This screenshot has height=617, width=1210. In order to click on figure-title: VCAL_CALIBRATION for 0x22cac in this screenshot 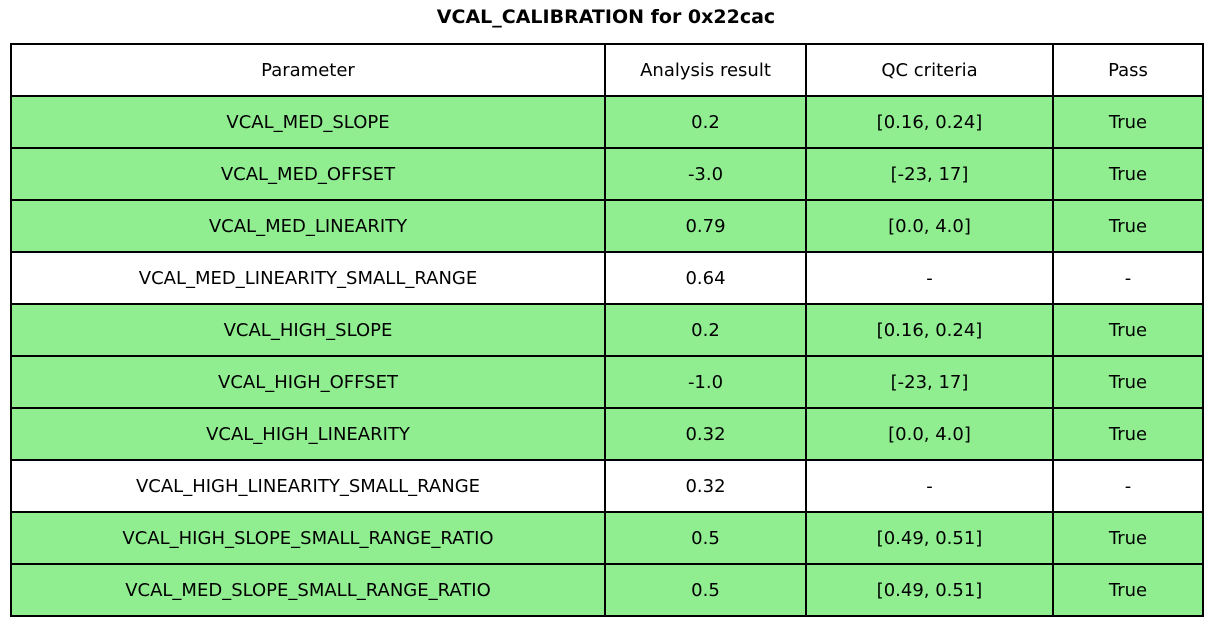, I will do `click(606, 17)`.